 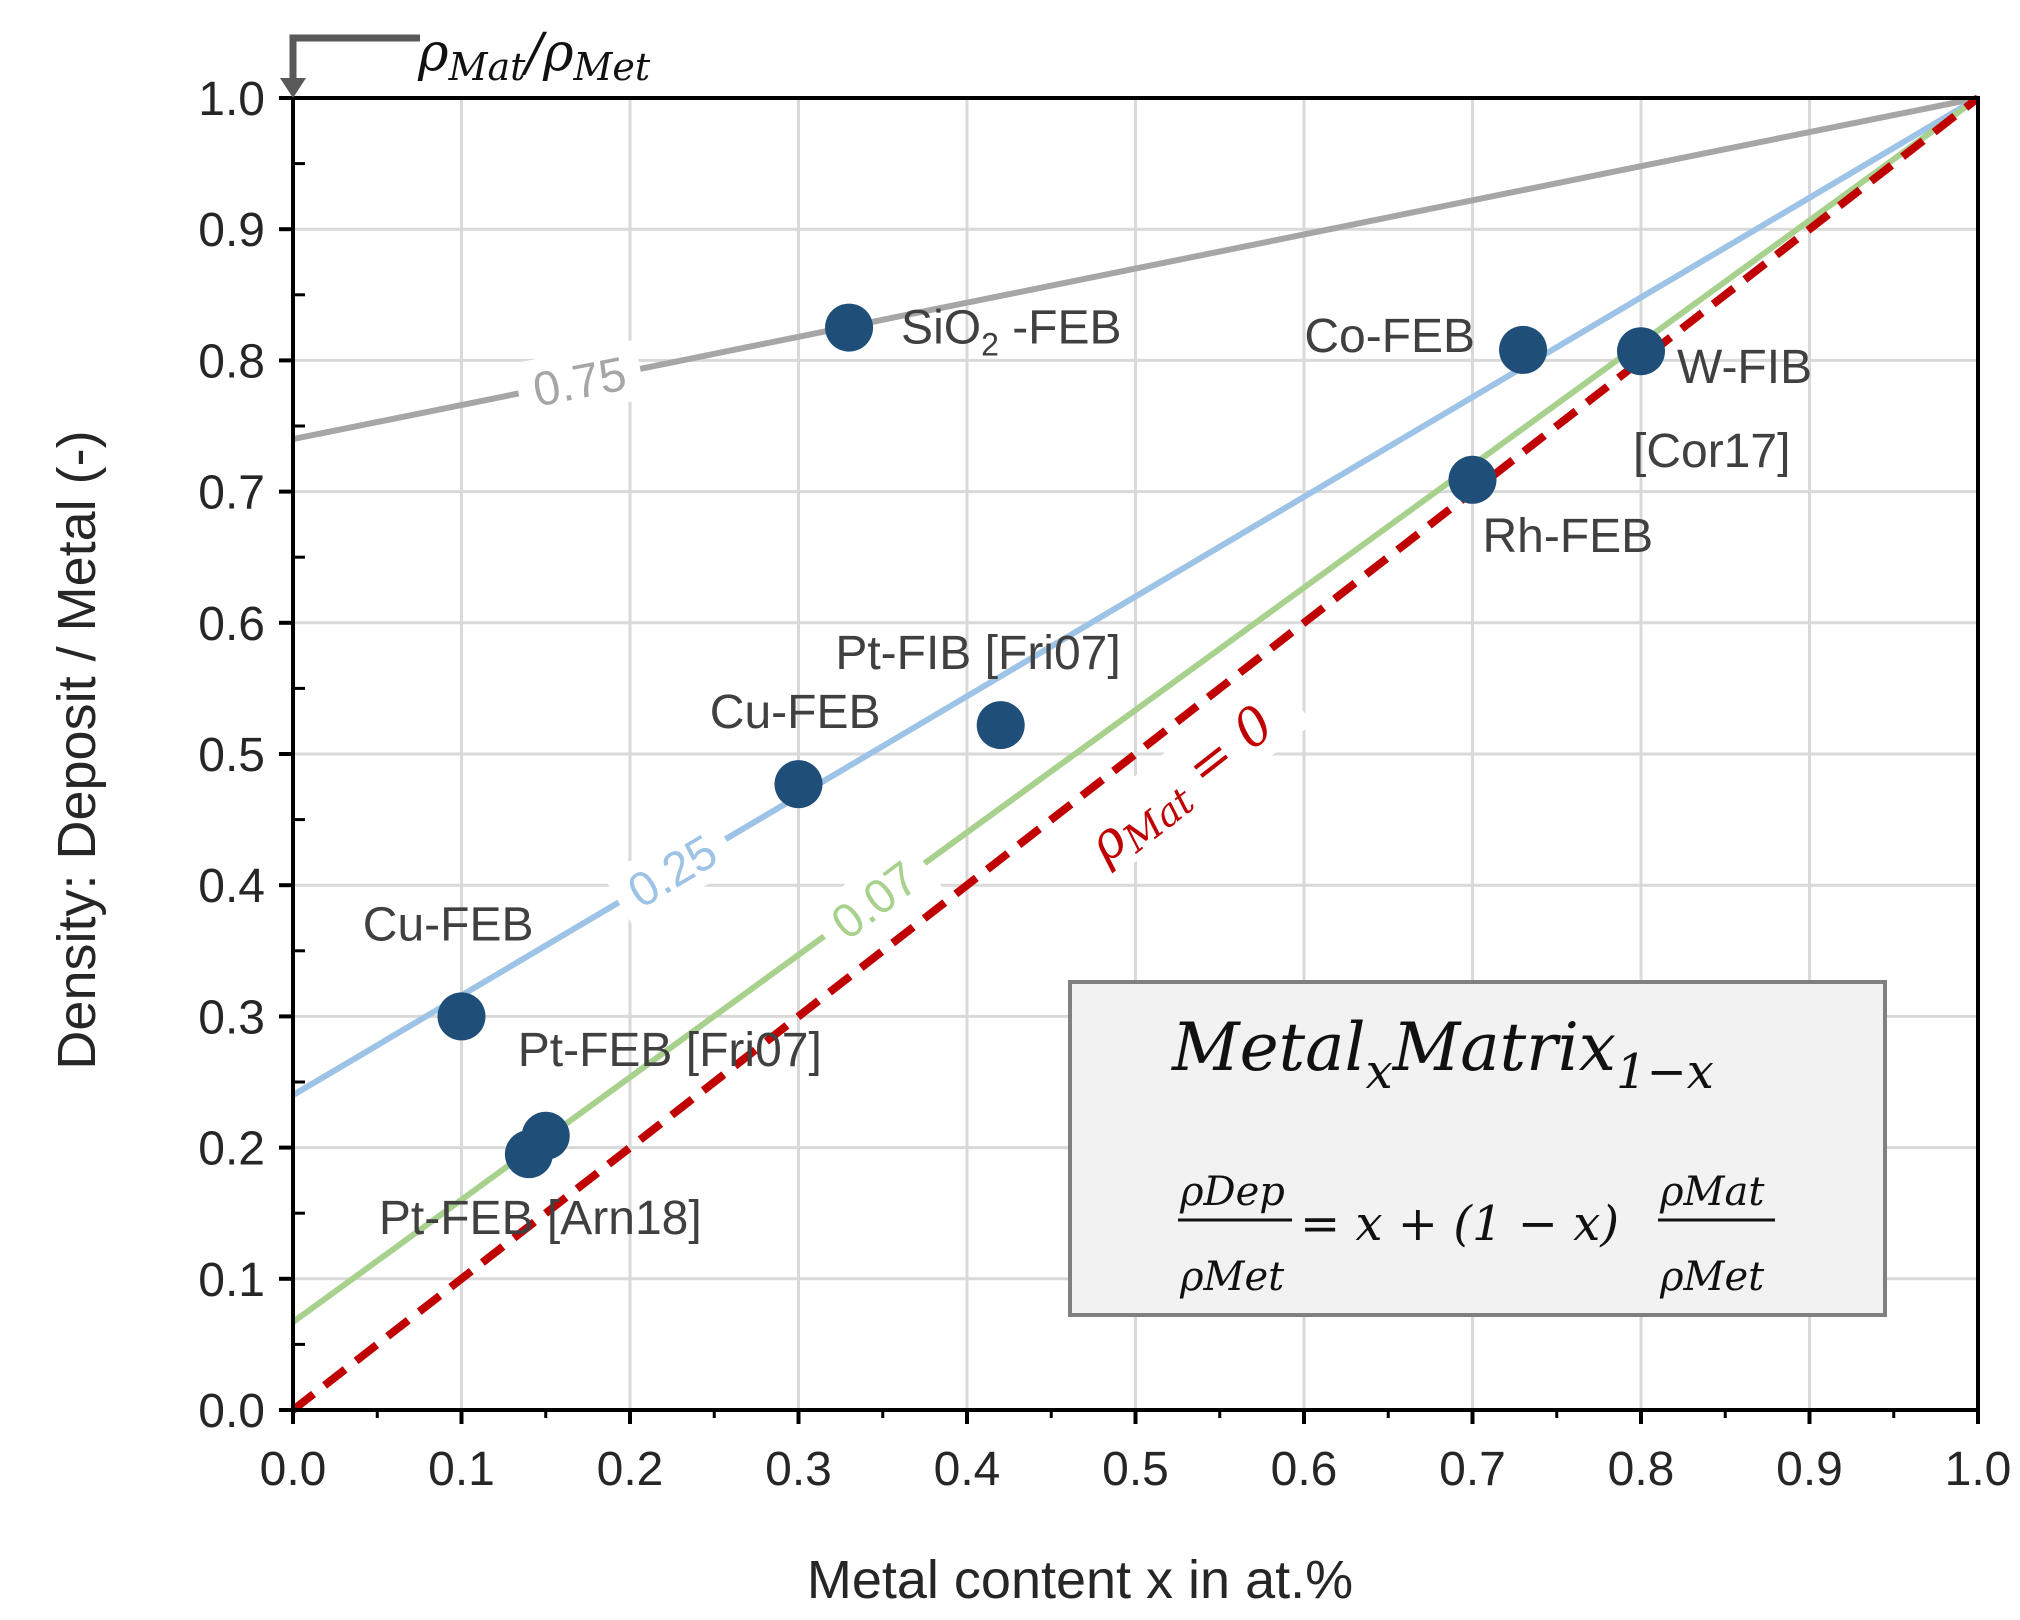 What do you see at coordinates (1712, 1277) in the screenshot?
I see `formula-rhs-denominator: ρMet` at bounding box center [1712, 1277].